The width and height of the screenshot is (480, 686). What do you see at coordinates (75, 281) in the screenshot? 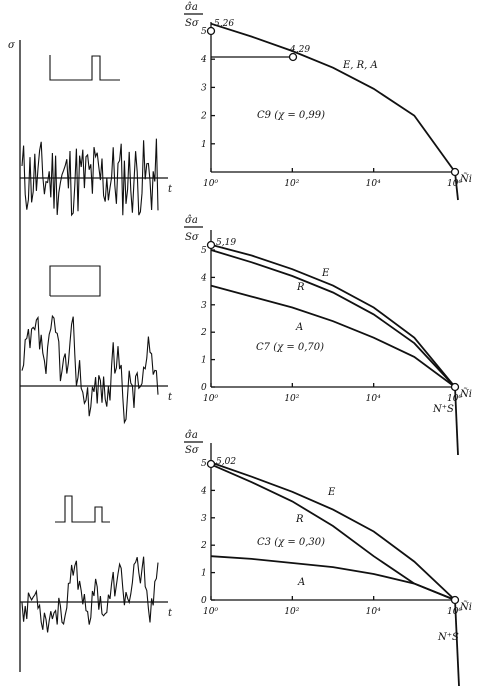
I see `signal-2-inset-waveform` at bounding box center [75, 281].